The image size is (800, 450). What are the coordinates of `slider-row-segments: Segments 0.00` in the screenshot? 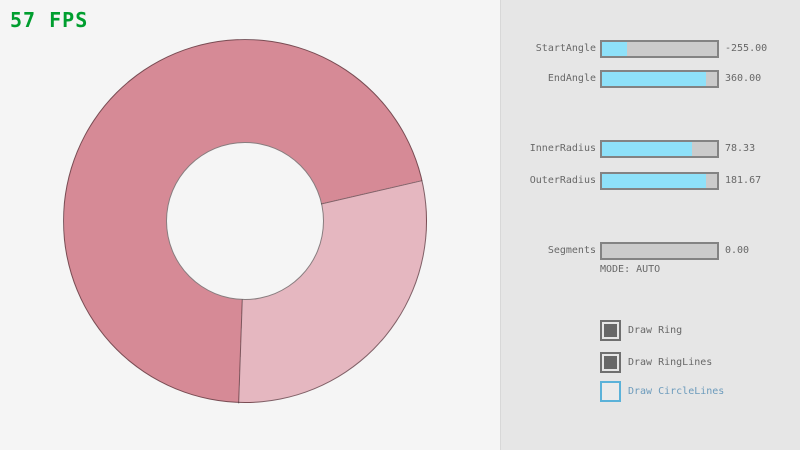 It's located at (400, 251).